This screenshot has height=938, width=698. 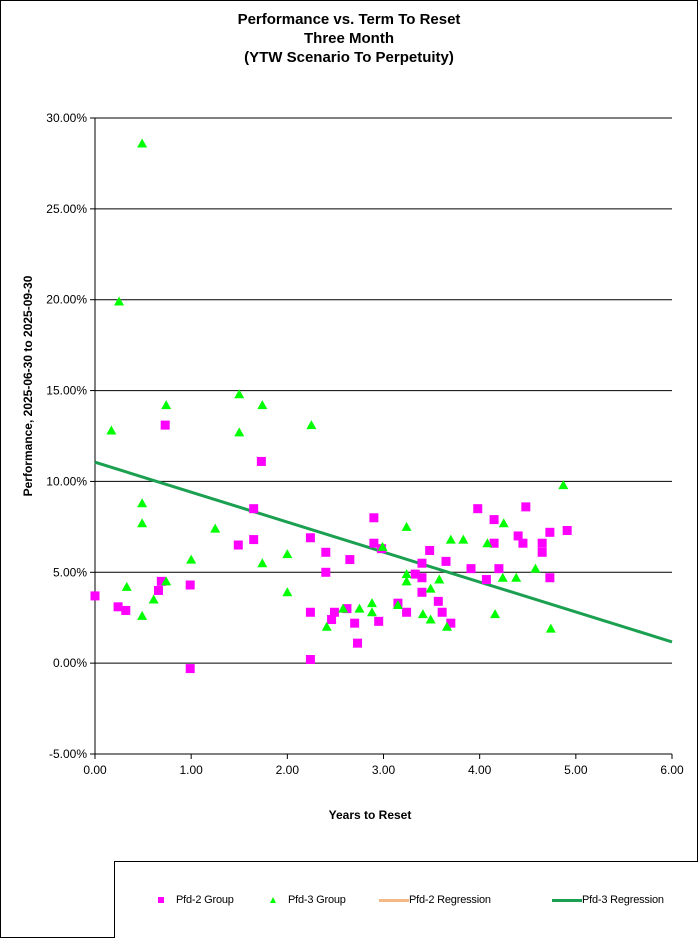 What do you see at coordinates (273, 900) in the screenshot?
I see `triangle-marker-icon` at bounding box center [273, 900].